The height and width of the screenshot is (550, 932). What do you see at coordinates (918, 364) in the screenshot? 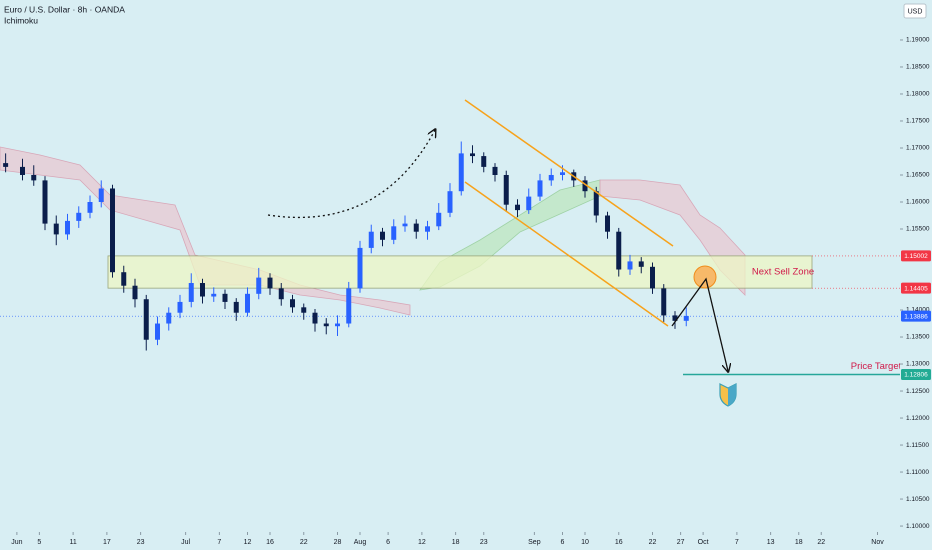
I see `y-tick-label: 1.13000` at bounding box center [918, 364].